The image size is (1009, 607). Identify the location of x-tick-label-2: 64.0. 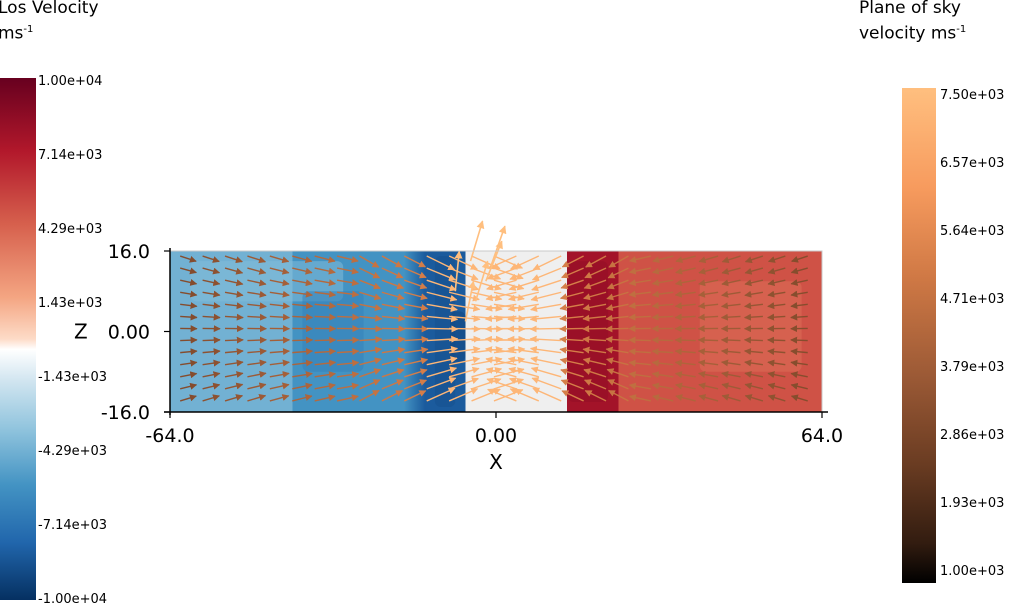
(822, 436).